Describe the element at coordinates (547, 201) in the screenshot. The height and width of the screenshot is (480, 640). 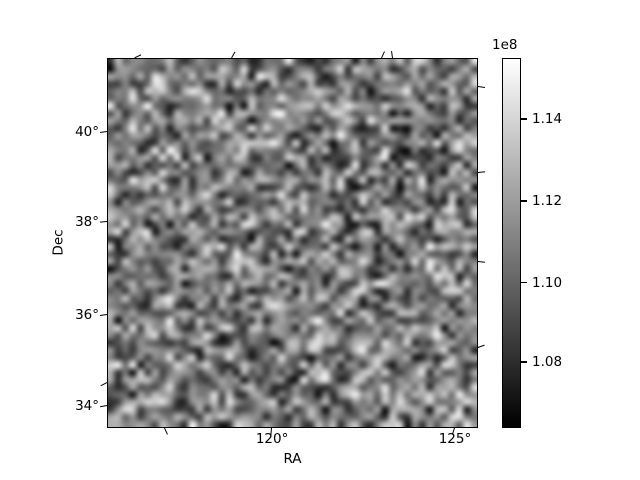
I see `colorbar-tick-label: 1.12` at that location.